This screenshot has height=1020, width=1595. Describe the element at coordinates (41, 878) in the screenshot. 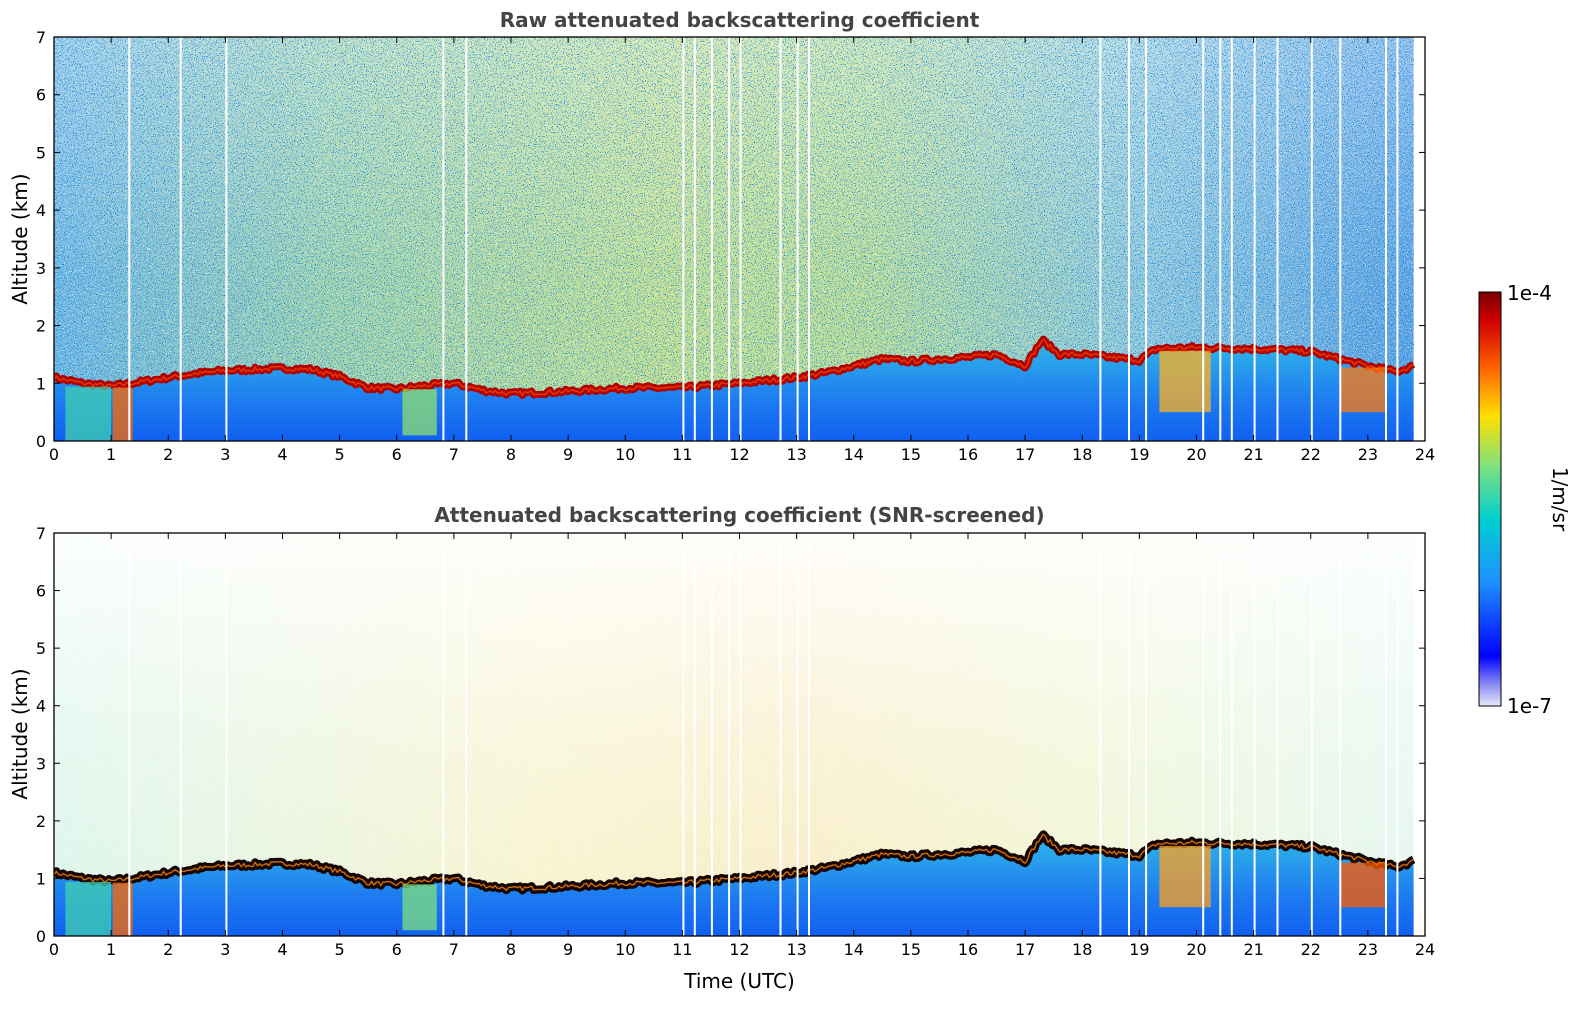

I see `y-tick-label: 1` at that location.